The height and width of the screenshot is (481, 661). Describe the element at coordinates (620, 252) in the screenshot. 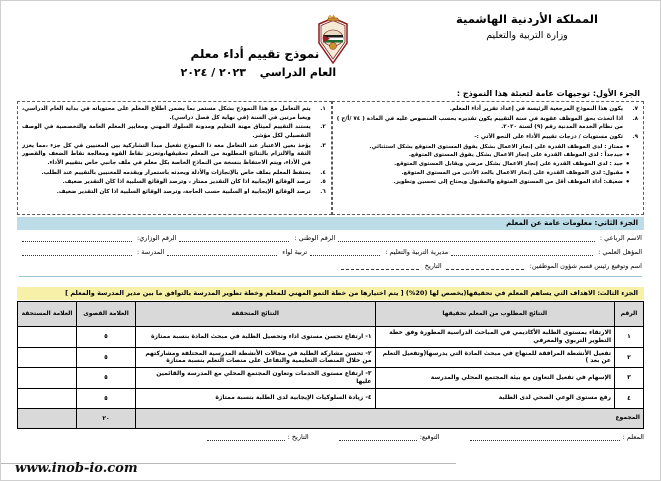

I see `field-label-qualification: المؤهل العلمي :` at that location.